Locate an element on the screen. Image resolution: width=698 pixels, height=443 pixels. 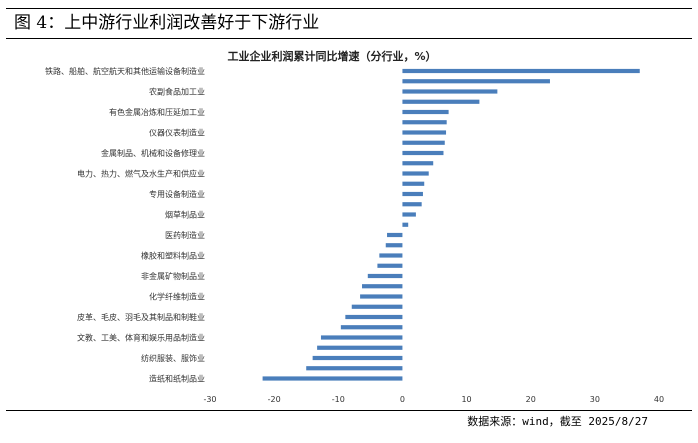
category-label: 皮革、毛皮、羽毛及其制品和制鞋业 is located at coordinates (141, 317).